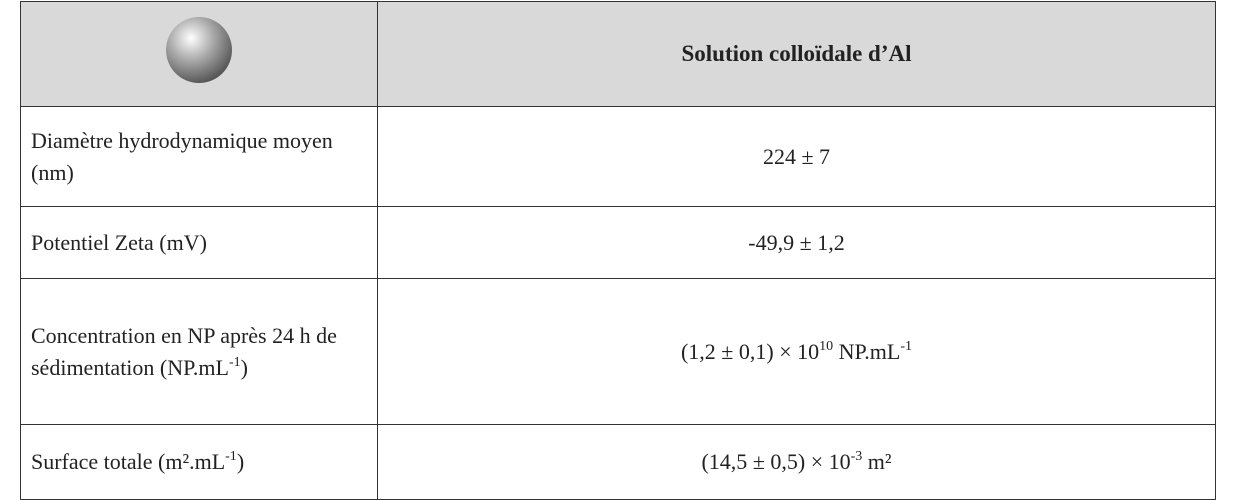  I want to click on superscript: -3, so click(856, 457).